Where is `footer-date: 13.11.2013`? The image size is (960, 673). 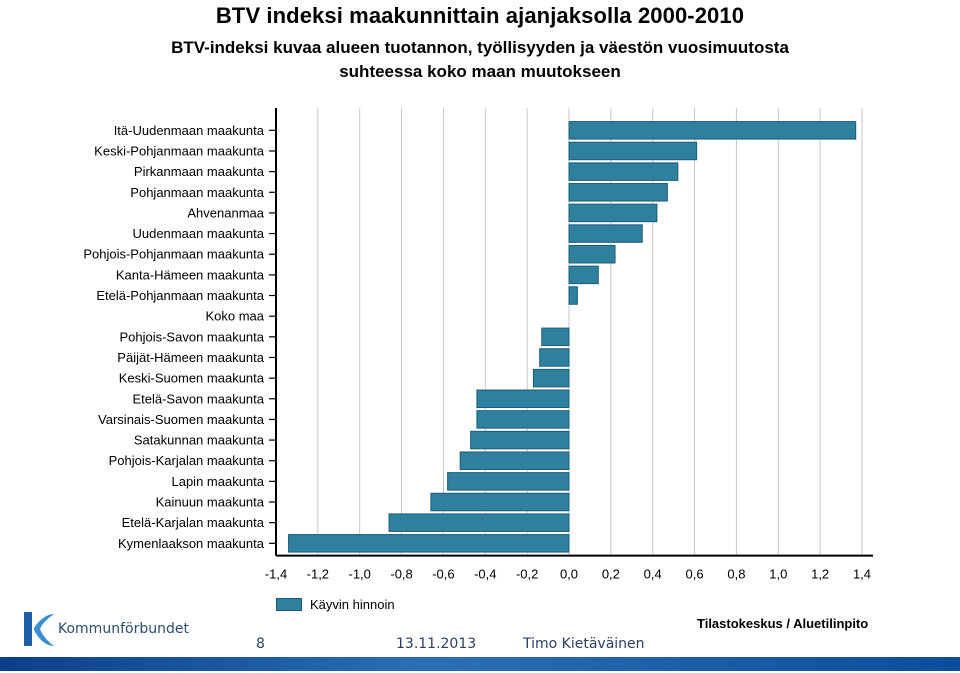 footer-date: 13.11.2013 is located at coordinates (436, 644).